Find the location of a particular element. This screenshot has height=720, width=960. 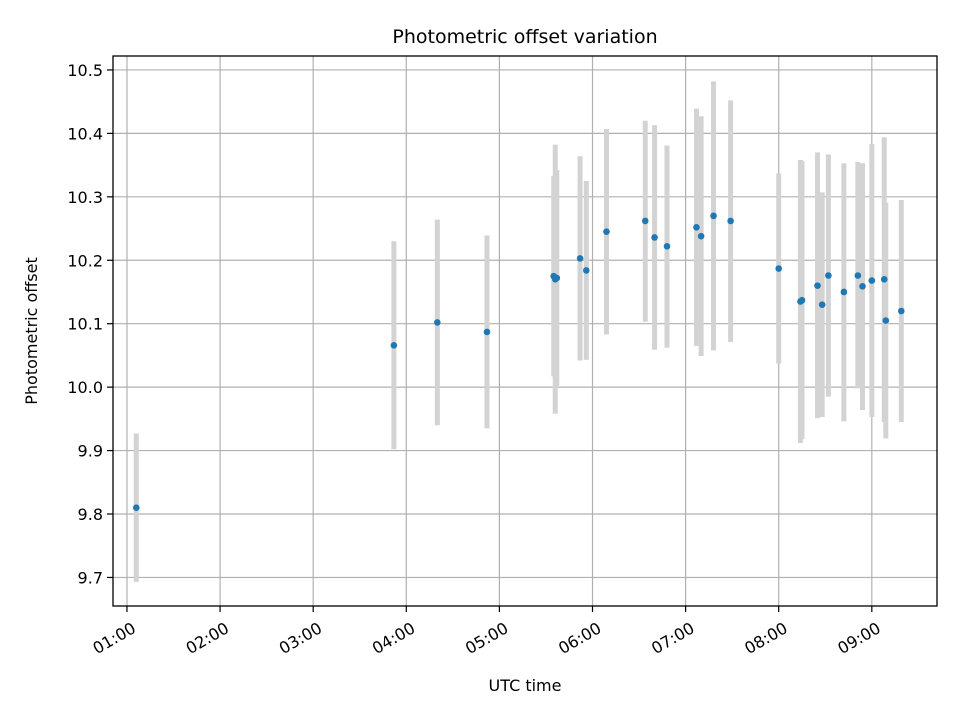

y-tick-label: 10.5 is located at coordinates (85, 70).